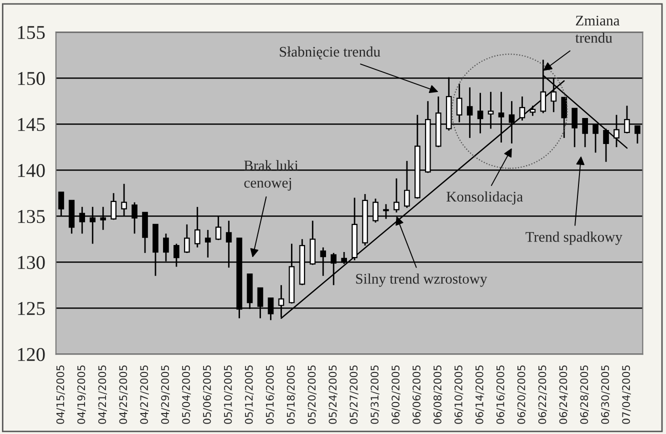  What do you see at coordinates (61, 394) in the screenshot?
I see `x-tick-label: 04/15/2005` at bounding box center [61, 394].